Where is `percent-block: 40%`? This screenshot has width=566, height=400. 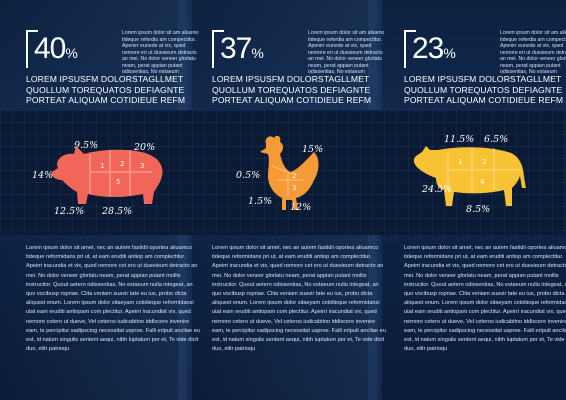 percent-block: 40% is located at coordinates (71, 50).